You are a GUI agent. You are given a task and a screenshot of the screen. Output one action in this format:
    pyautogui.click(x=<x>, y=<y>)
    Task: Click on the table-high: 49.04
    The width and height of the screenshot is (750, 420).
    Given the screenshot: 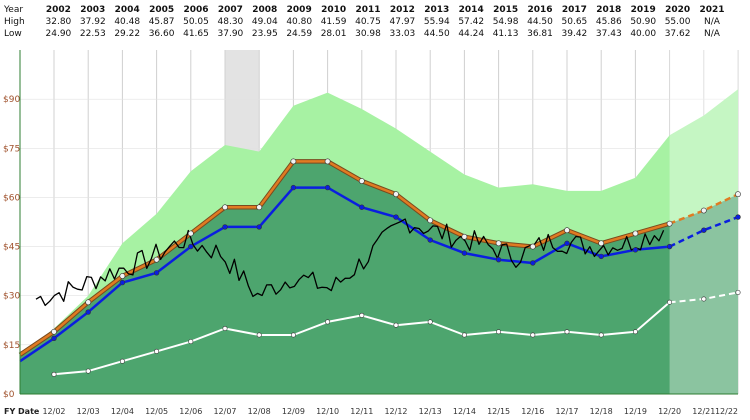 What is the action you would take?
    pyautogui.click(x=265, y=22)
    